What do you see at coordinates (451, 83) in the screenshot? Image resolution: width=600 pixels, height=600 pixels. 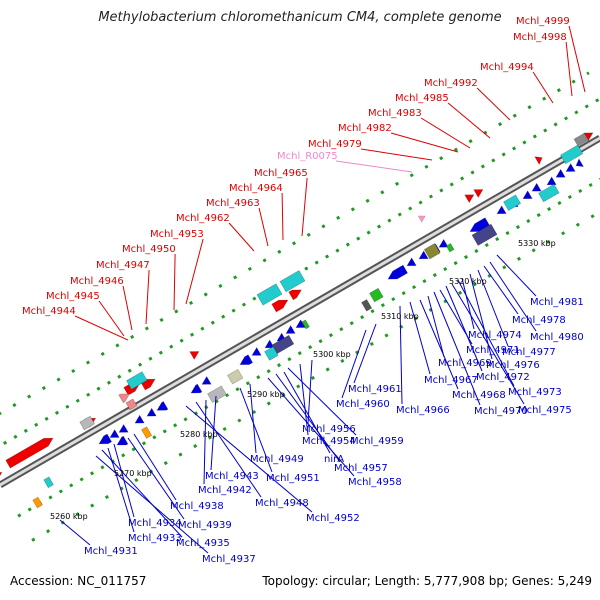 I see `top-gene-label: Mchl_4992` at bounding box center [451, 83].